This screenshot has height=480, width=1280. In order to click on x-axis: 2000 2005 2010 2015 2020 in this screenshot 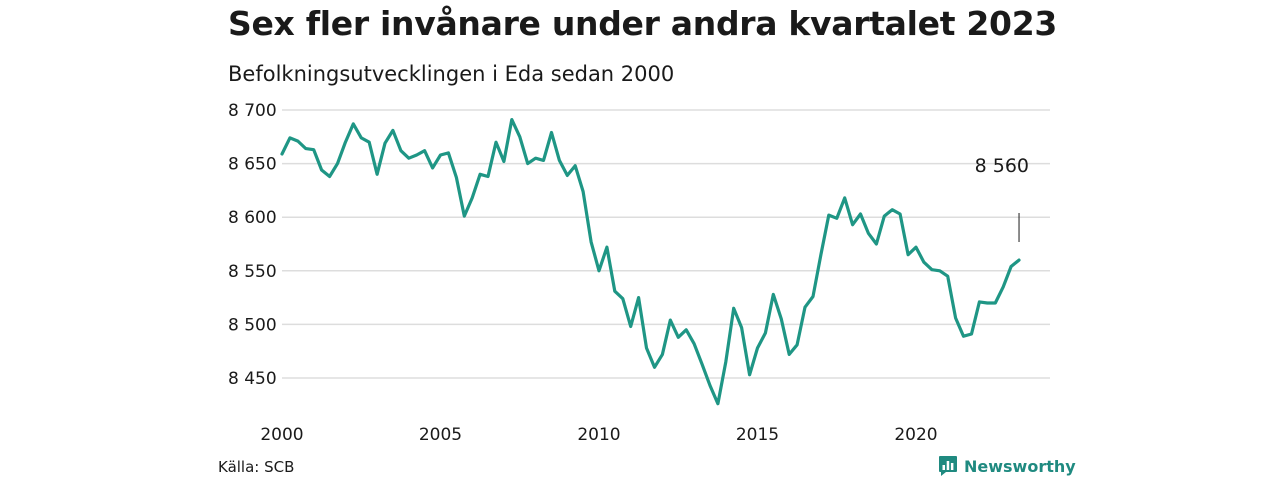, I will do `click(598, 435)`.